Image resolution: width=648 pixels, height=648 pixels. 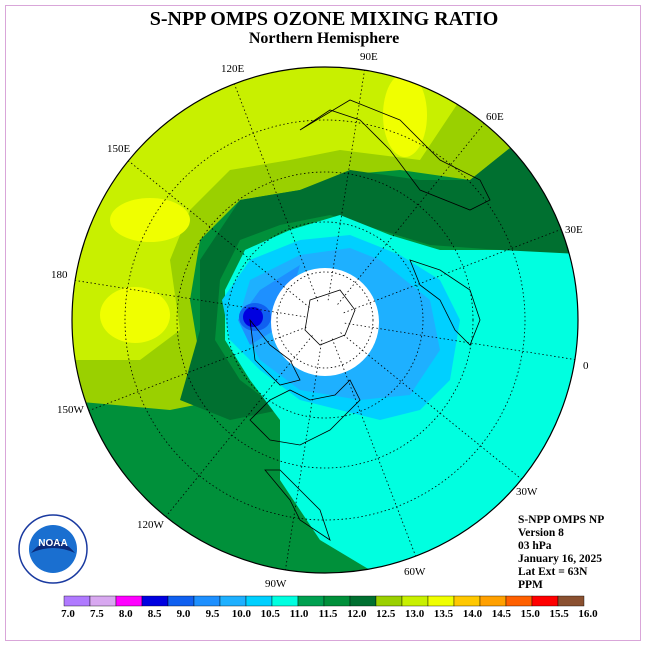 What do you see at coordinates (253, 317) in the screenshot?
I see `field-band-8.5` at bounding box center [253, 317].